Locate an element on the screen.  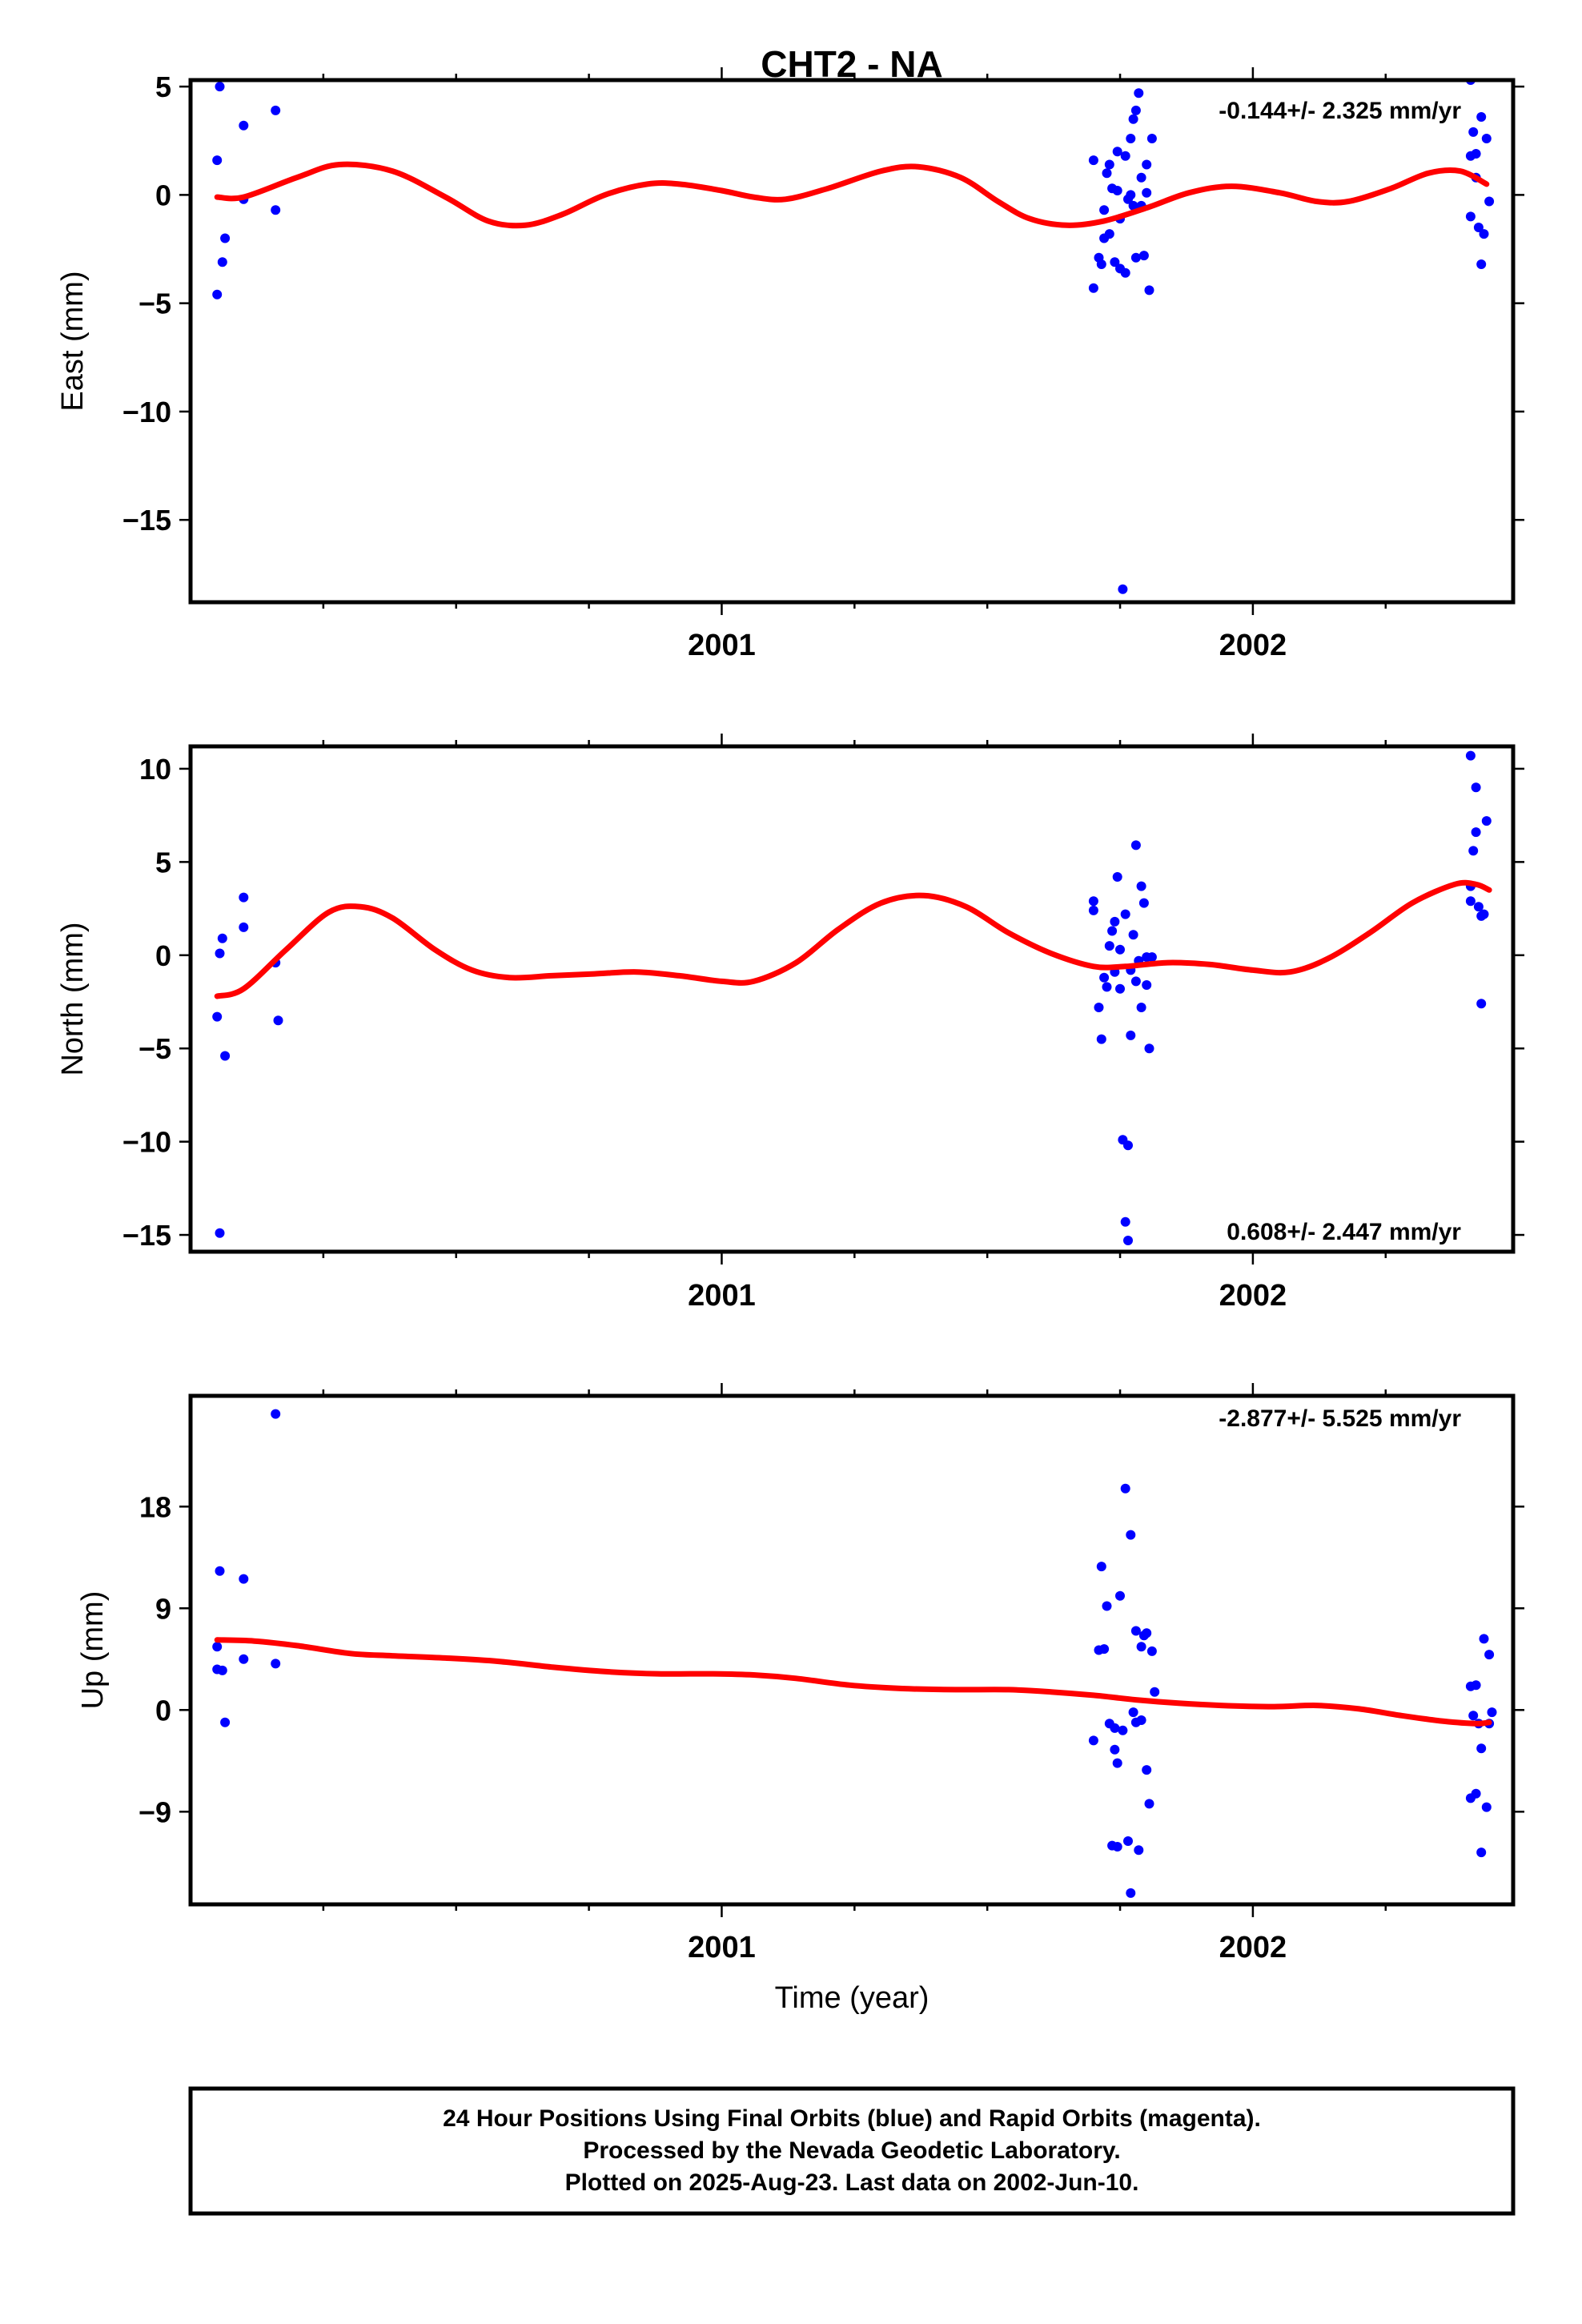
y-axis-label: North (mm) is located at coordinates (73, 999).